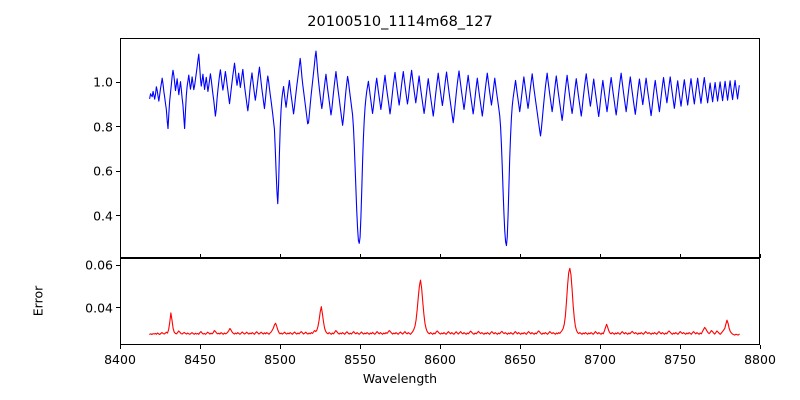 This screenshot has height=400, width=800. What do you see at coordinates (440, 359) in the screenshot?
I see `x-tick-label: 8600` at bounding box center [440, 359].